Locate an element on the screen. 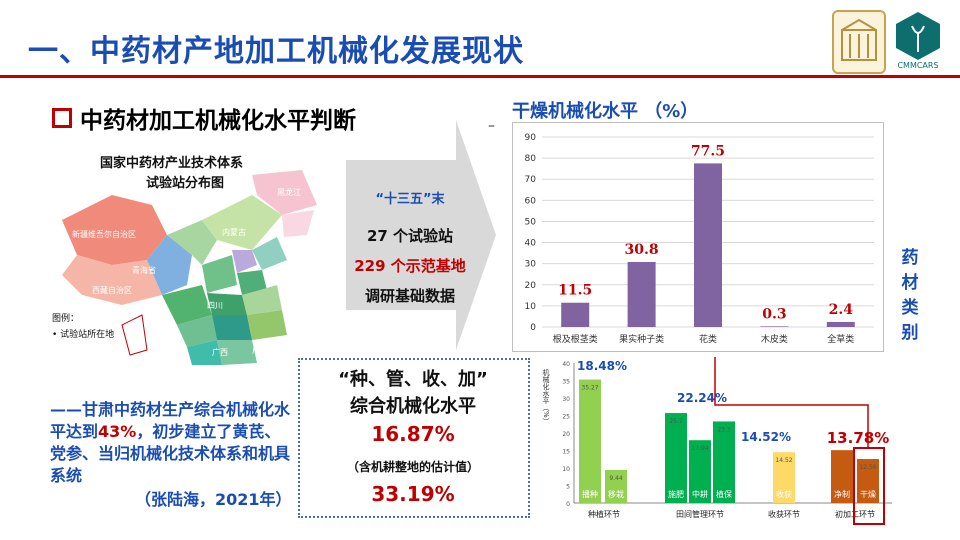 The width and height of the screenshot is (960, 540). x-tick-label: 花类 is located at coordinates (708, 339).